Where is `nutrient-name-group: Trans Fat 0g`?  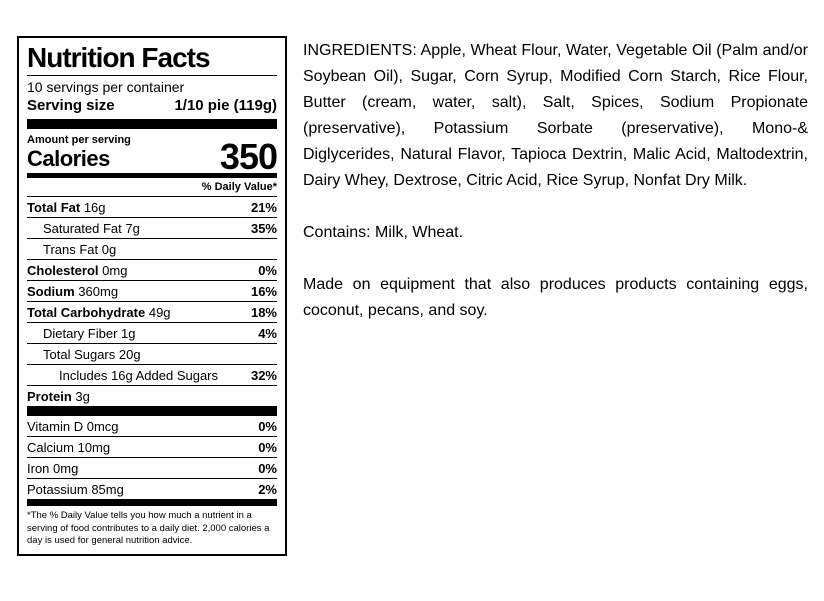
nutrient-name-group: Trans Fat 0g is located at coordinates (71, 249).